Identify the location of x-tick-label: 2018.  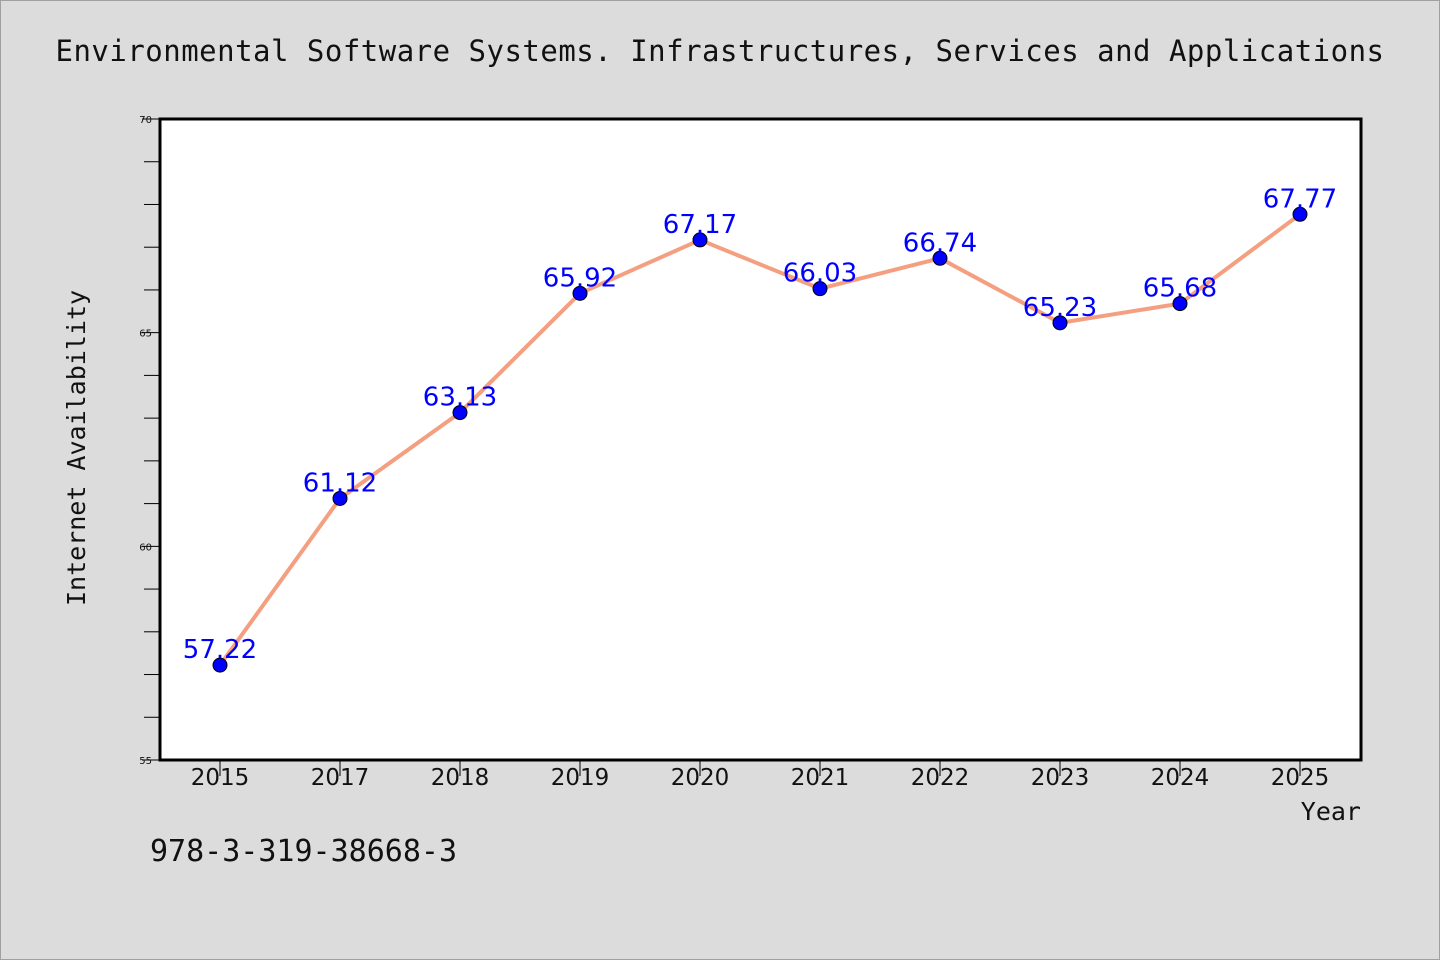
(460, 778).